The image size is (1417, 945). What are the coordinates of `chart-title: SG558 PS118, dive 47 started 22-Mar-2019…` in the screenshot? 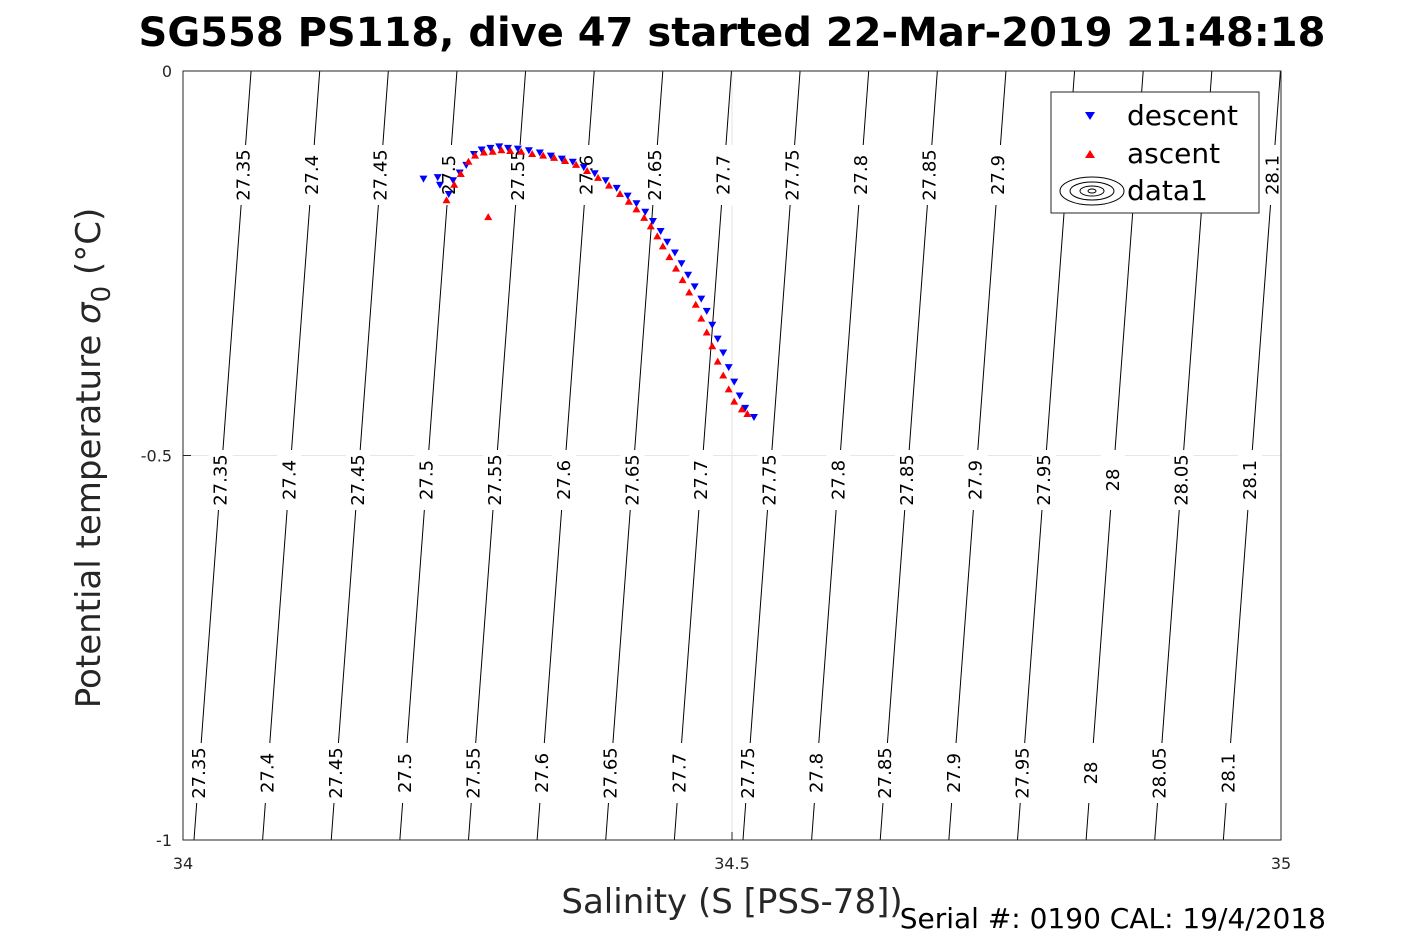 It's located at (732, 33).